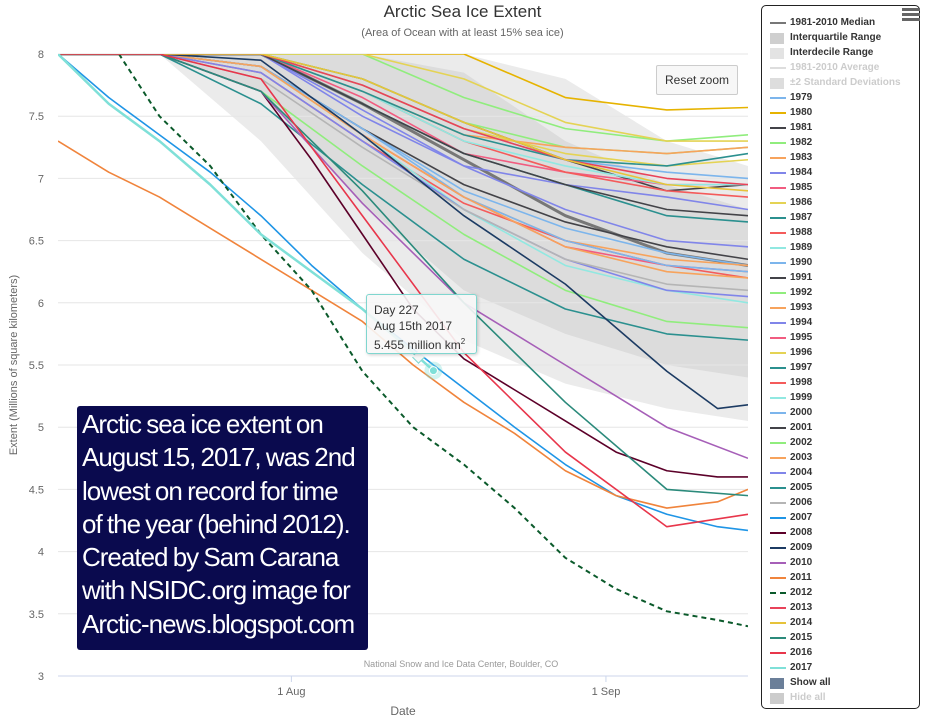  Describe the element at coordinates (844, 128) in the screenshot. I see `legend-item: 1981` at that location.